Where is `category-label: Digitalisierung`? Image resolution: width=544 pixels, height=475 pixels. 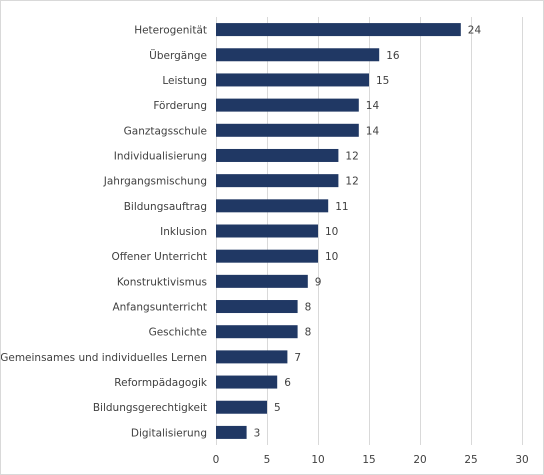 category-label: Digitalisierung is located at coordinates (169, 433).